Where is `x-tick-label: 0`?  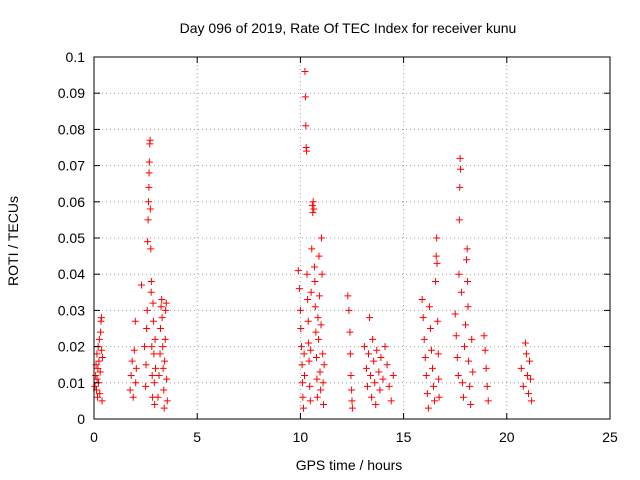 x-tick-label: 0 is located at coordinates (94, 437).